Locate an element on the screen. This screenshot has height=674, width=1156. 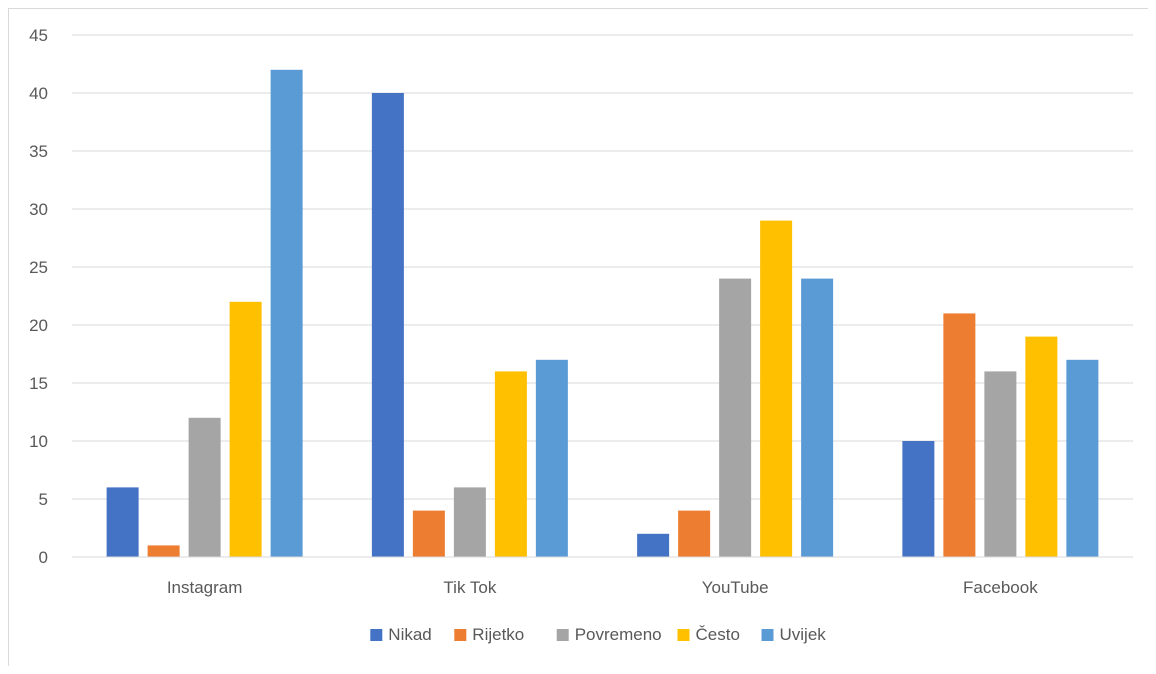
bar-facebook-rijetko is located at coordinates (959, 435).